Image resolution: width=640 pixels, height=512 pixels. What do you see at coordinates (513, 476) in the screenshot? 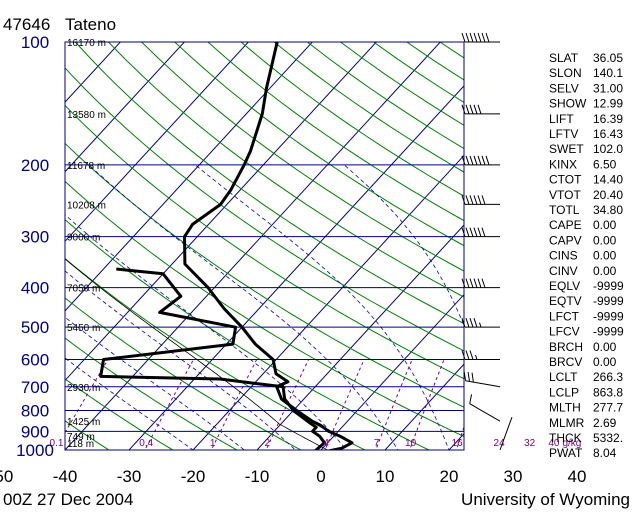
I see `temperature-tick-label: 30` at bounding box center [513, 476].